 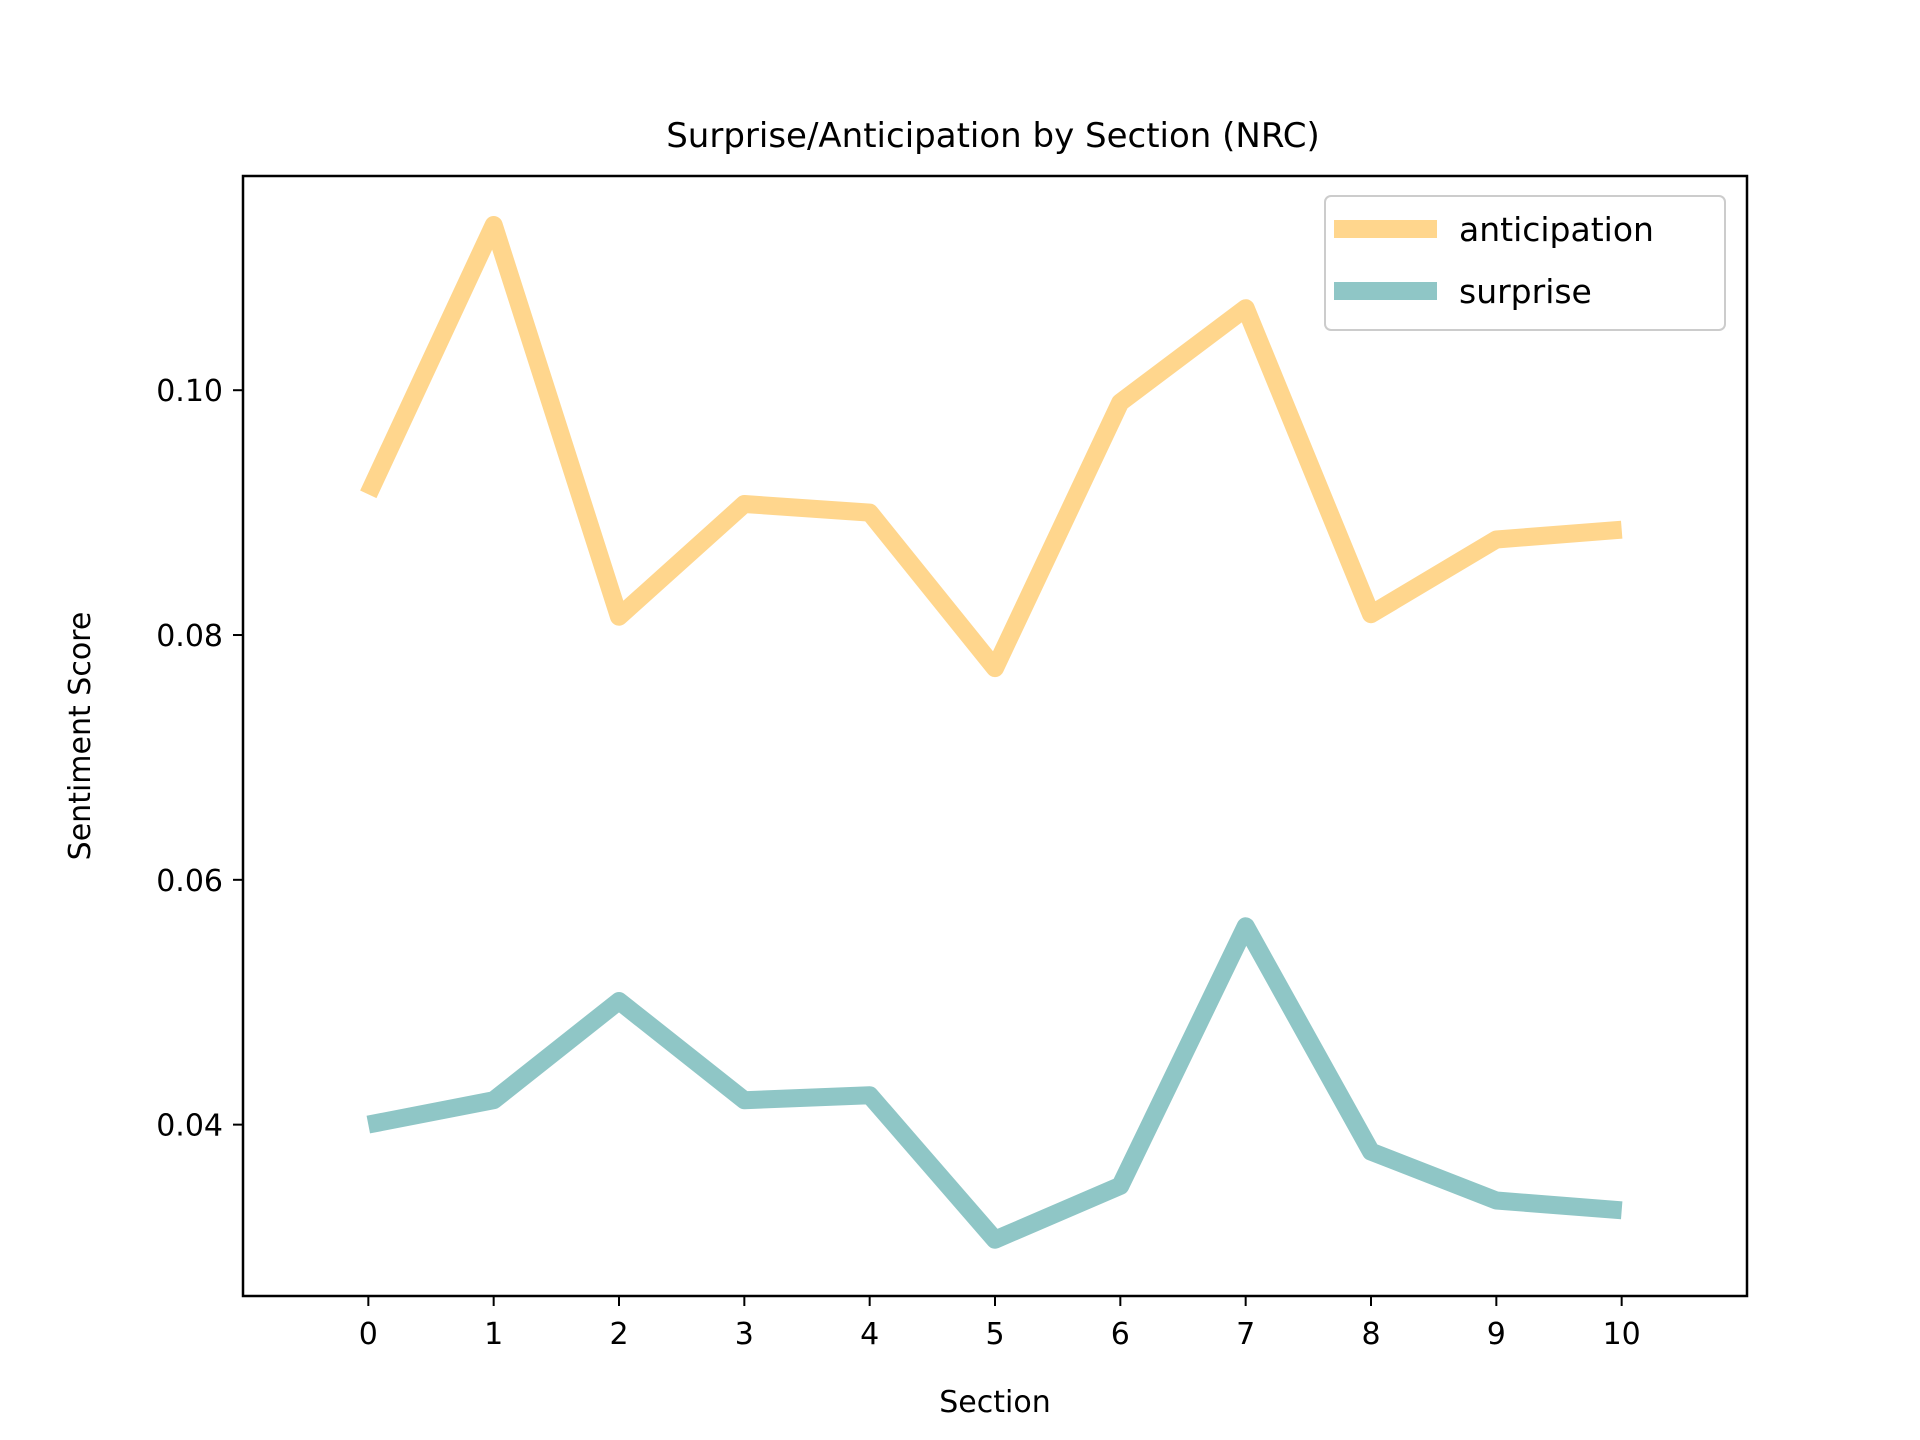 I want to click on x-tick-label: 5, so click(x=994, y=1334).